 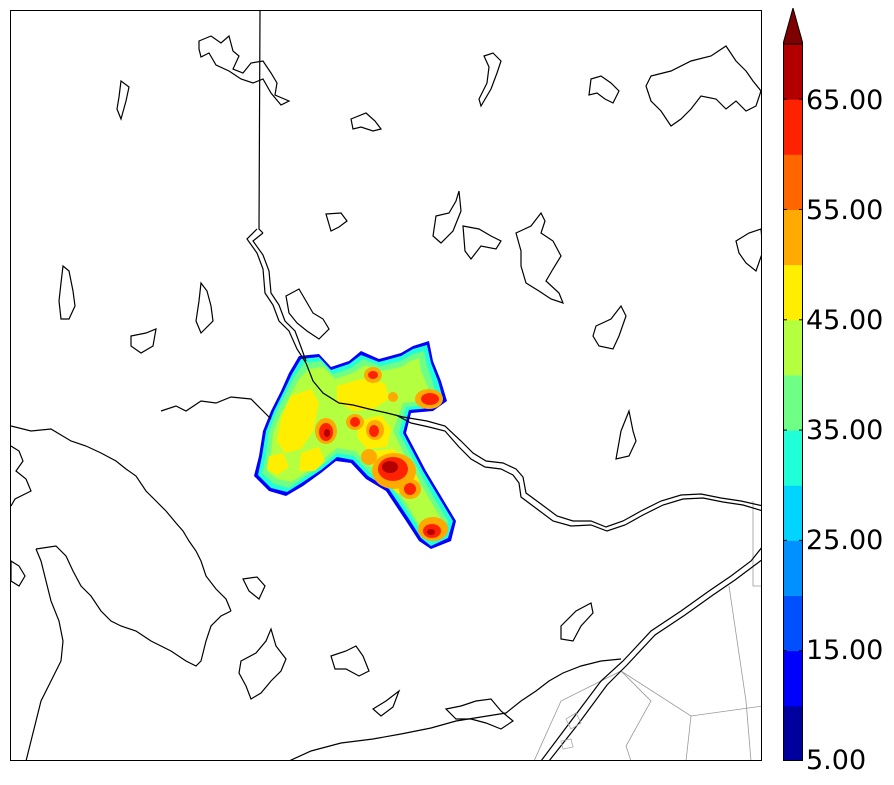 I want to click on colorbar-outline, so click(x=793, y=402).